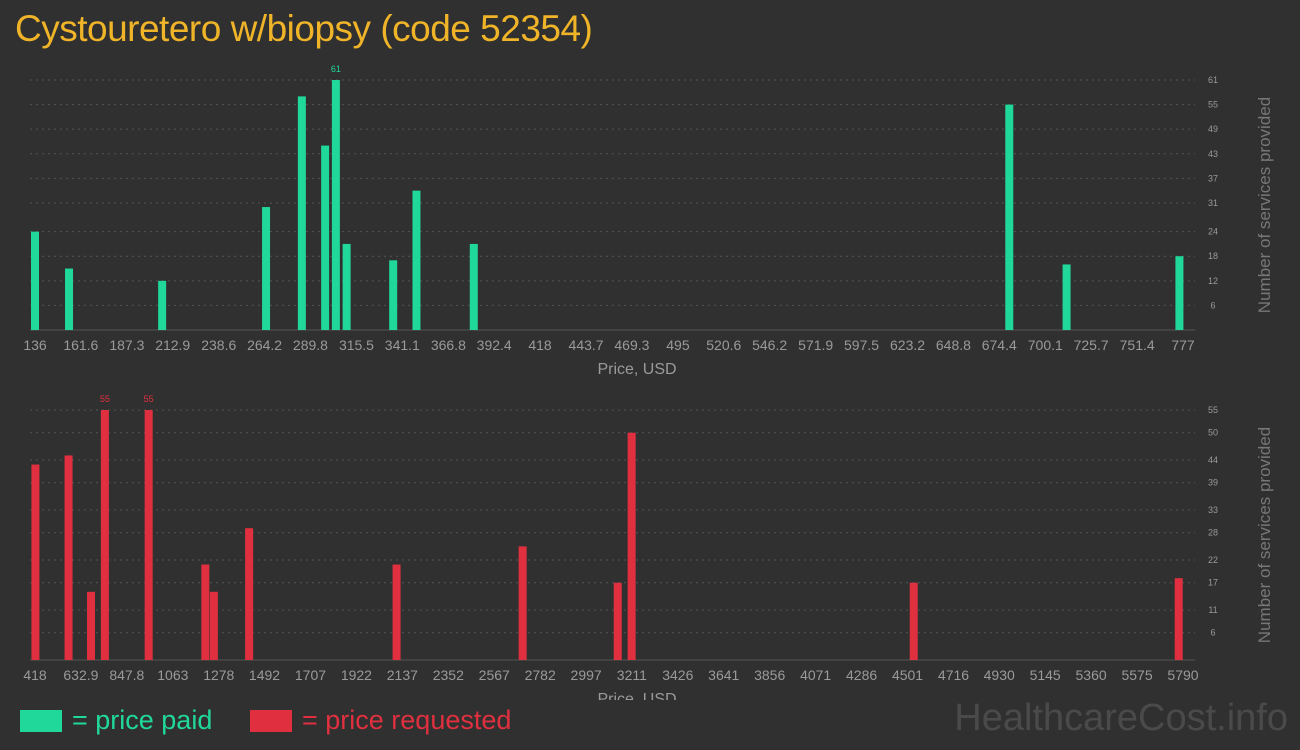 This screenshot has height=750, width=1300. I want to click on y-tick-label: 43, so click(1213, 154).